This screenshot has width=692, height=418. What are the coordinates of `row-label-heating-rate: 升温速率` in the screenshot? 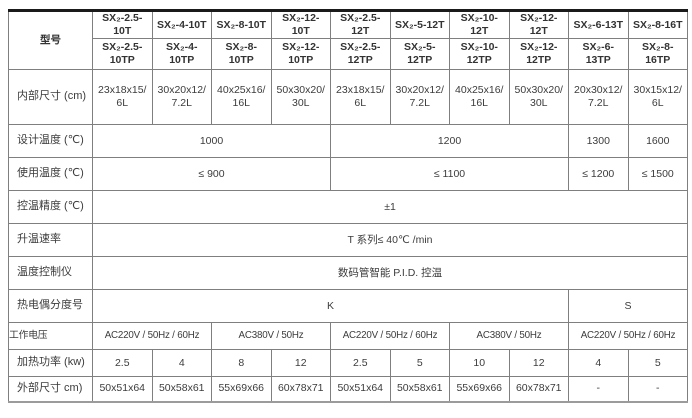 It's located at (50, 240).